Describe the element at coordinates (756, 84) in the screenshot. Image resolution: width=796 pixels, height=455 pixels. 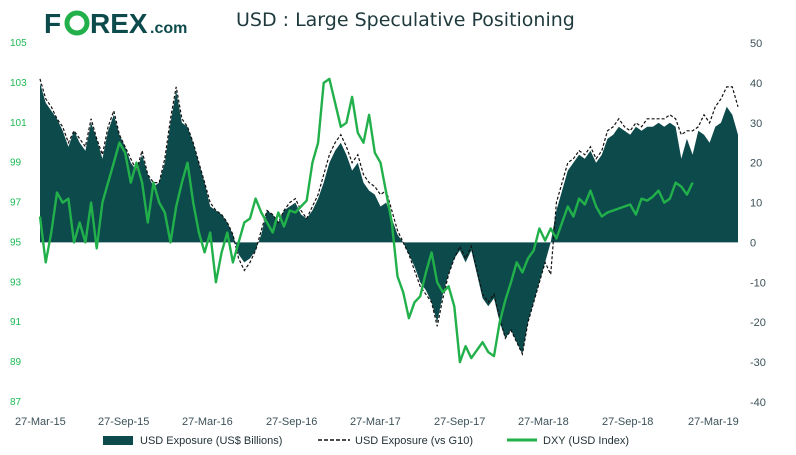
I see `y-right-tick-label: 40` at that location.